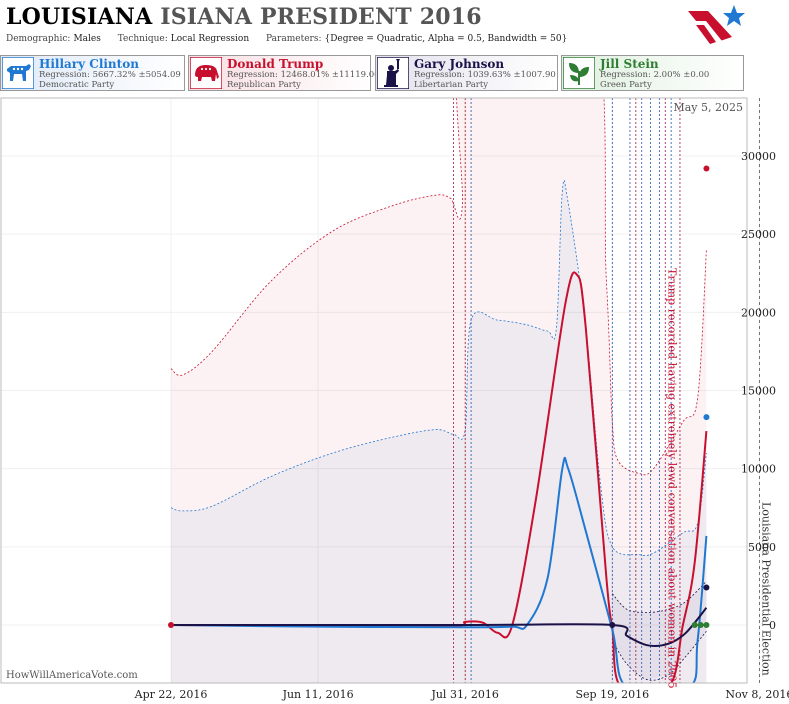 The width and height of the screenshot is (789, 704). I want to click on y-tick-label-25000: 25000, so click(758, 234).